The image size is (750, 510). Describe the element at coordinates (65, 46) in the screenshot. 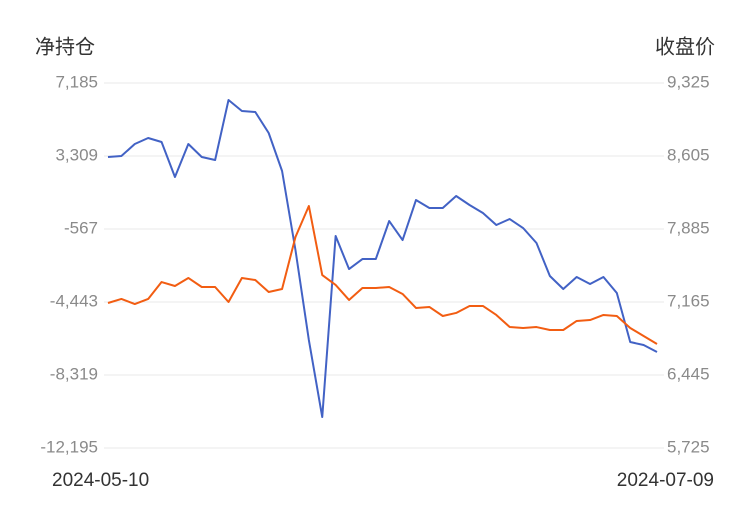

I see `y-axis-title: 净持仓` at that location.